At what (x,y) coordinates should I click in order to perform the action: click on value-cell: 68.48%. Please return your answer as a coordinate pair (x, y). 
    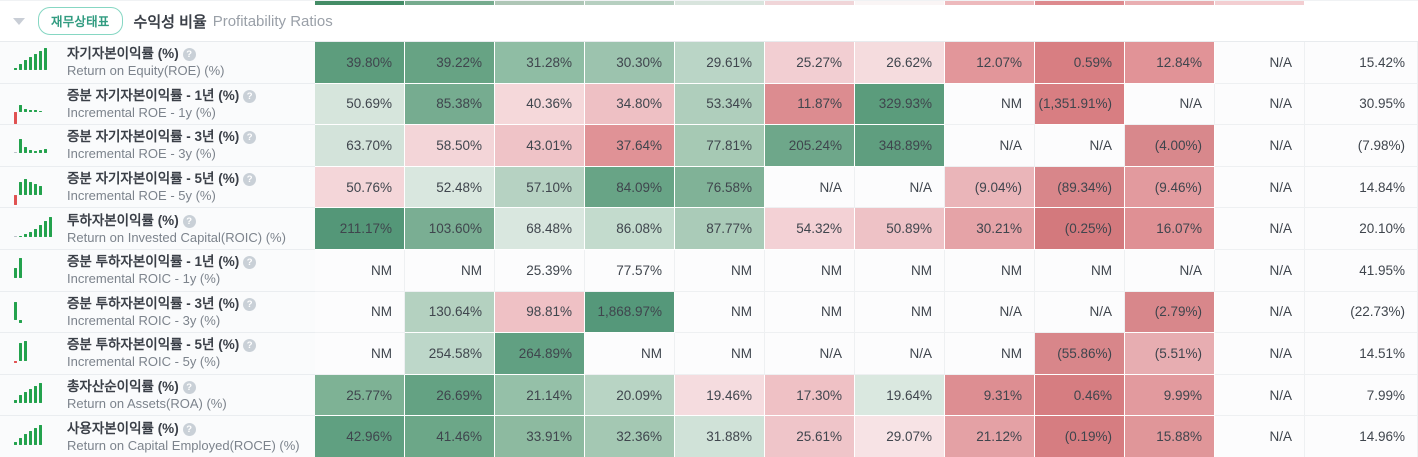
    Looking at the image, I should click on (540, 229).